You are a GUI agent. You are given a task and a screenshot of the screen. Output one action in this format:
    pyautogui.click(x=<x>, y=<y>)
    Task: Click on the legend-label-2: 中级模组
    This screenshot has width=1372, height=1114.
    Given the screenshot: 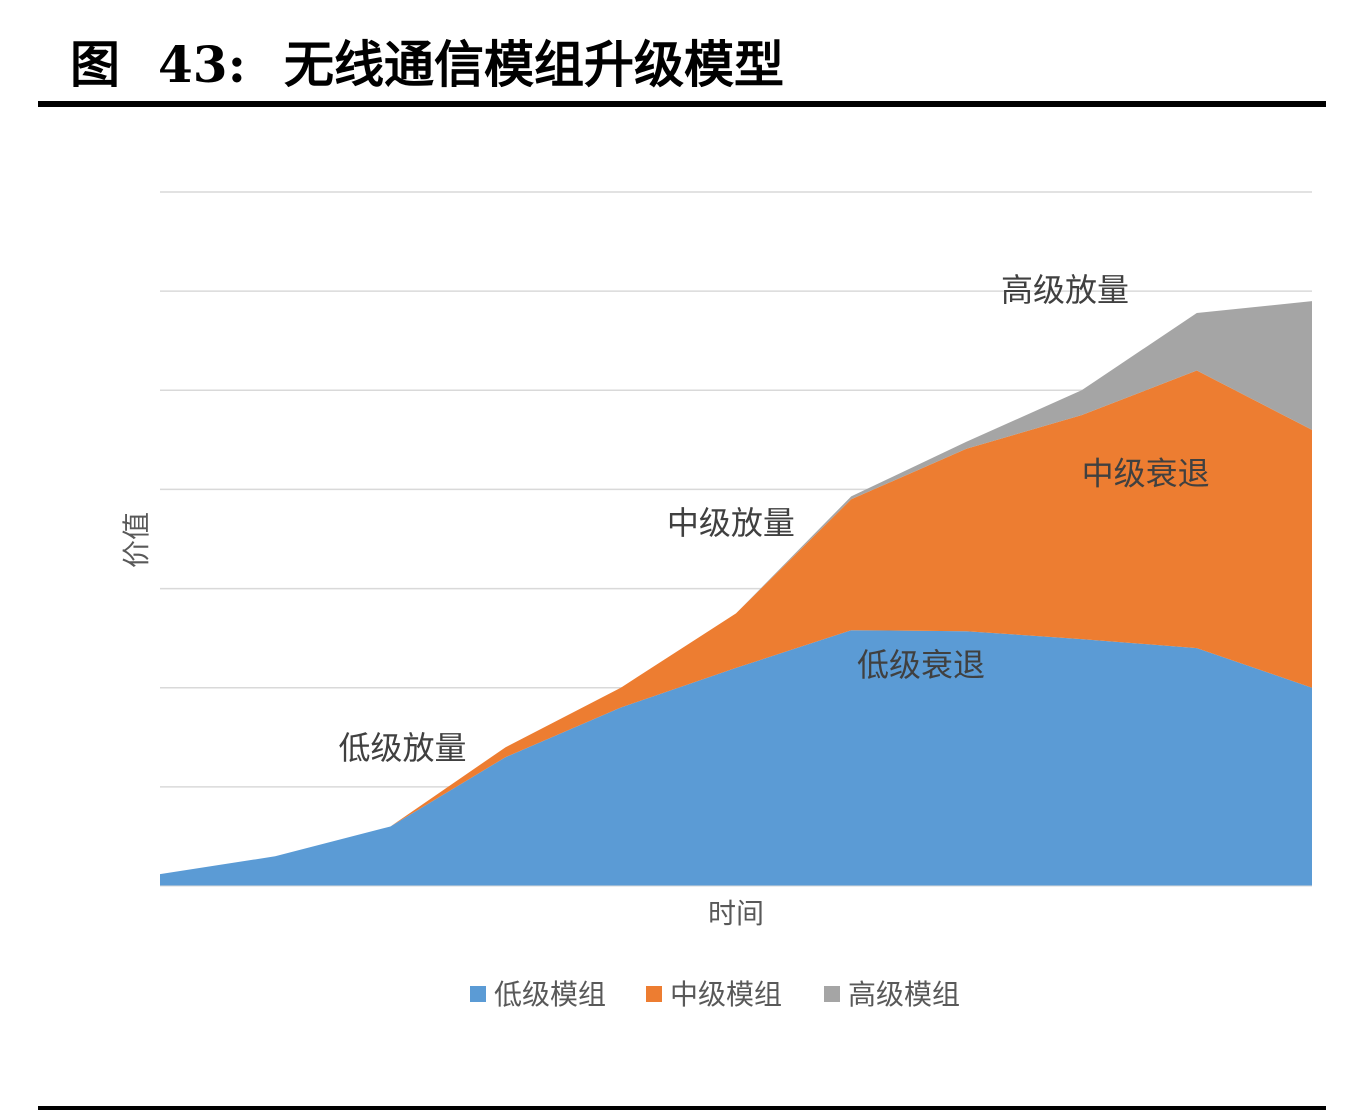 What is the action you would take?
    pyautogui.click(x=726, y=994)
    